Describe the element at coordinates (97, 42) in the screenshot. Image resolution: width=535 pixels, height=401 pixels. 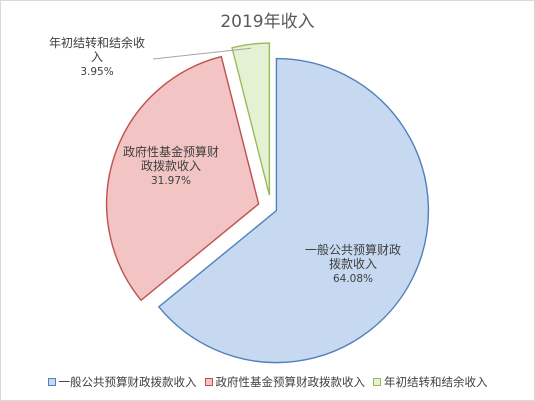
I see `slice-name-label-3: 年初结转和结余收` at that location.